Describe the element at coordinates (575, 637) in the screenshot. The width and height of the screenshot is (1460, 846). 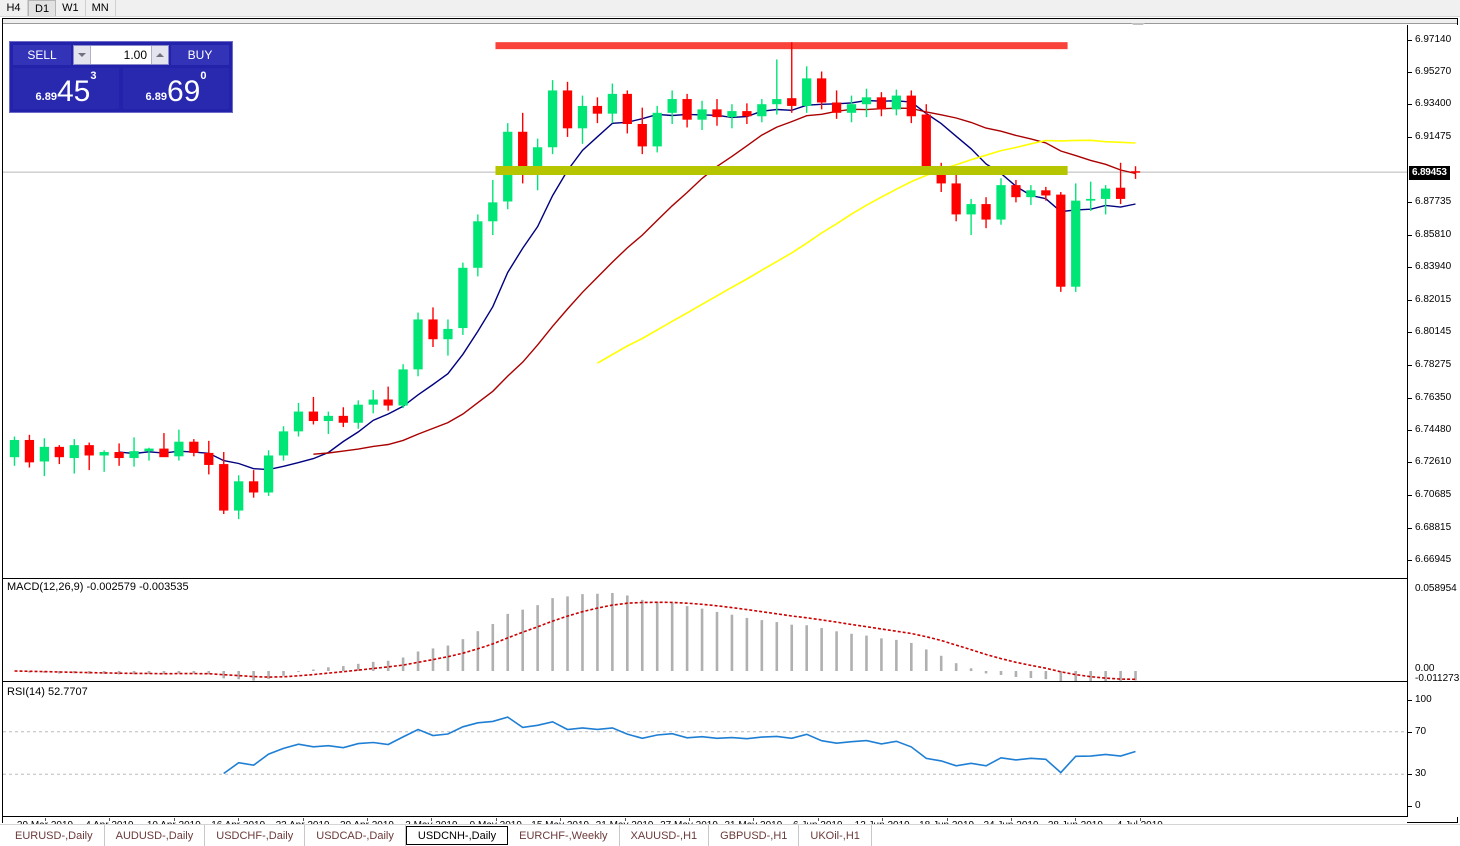
I see `macd-chart-svg` at that location.